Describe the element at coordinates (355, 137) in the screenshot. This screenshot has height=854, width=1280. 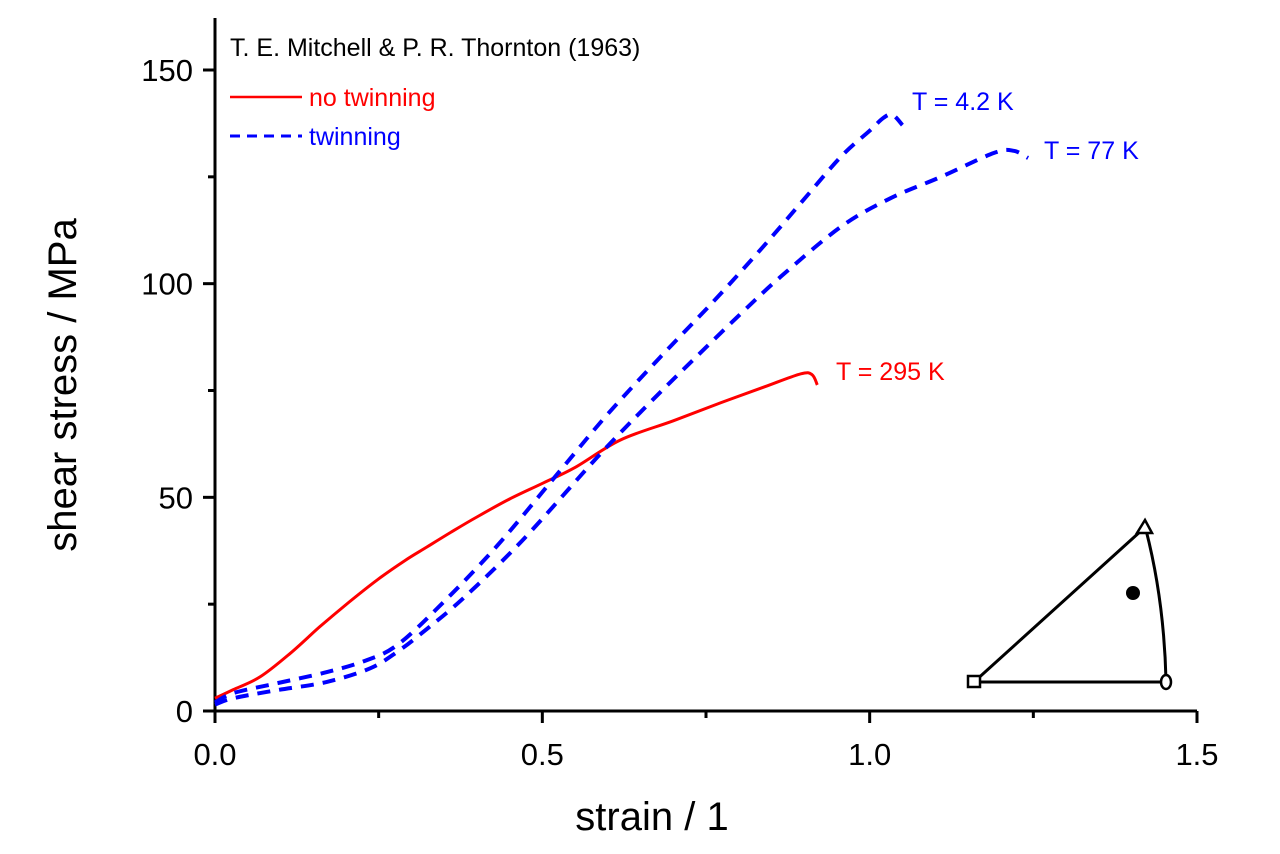
I see `legend-label-twinning: twinning` at that location.